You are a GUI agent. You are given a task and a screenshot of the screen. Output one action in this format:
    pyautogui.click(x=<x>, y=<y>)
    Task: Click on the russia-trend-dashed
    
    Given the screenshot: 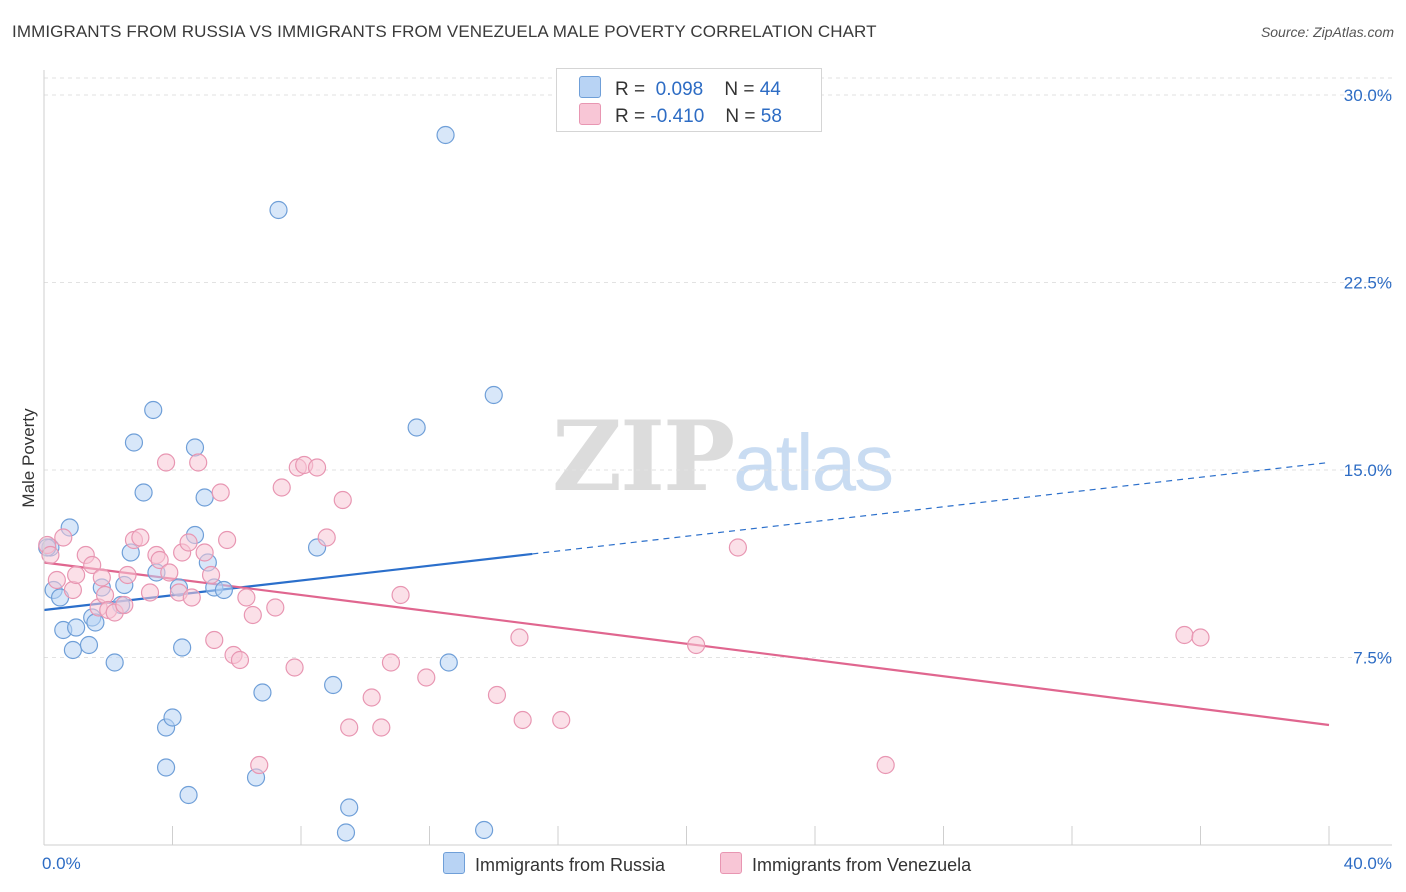 What is the action you would take?
    pyautogui.click(x=931, y=508)
    